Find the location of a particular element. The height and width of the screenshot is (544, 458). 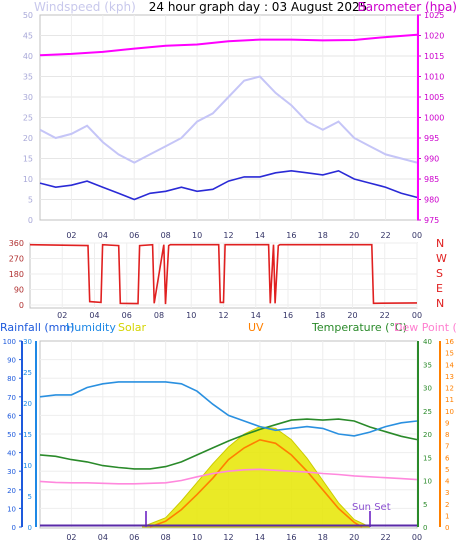

direction-x-tick: 06 is located at coordinates (127, 315).